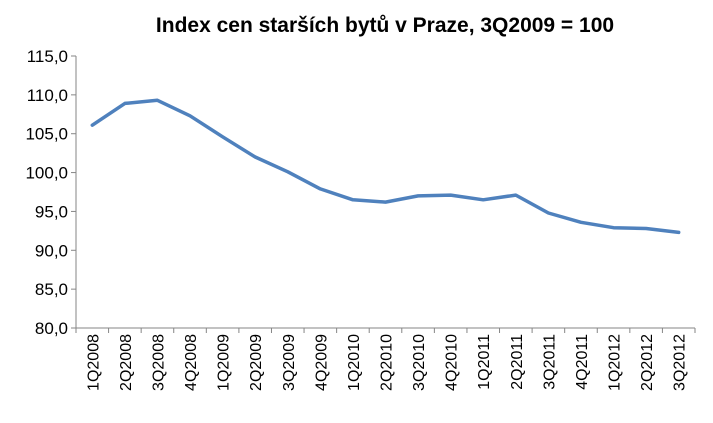  Describe the element at coordinates (582, 362) in the screenshot. I see `x-tick-label: 4Q2011` at that location.